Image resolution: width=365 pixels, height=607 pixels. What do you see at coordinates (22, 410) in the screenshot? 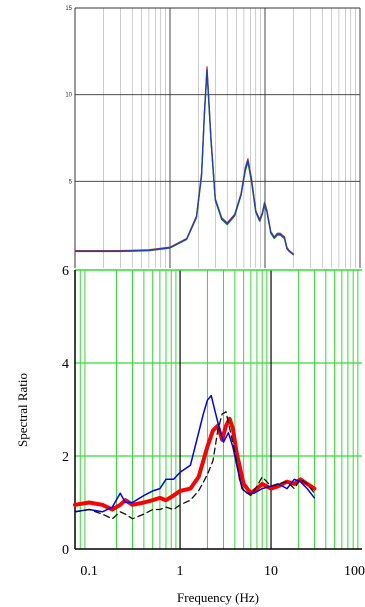
I see `y-axis-title: Spectral Ratio` at bounding box center [22, 410].